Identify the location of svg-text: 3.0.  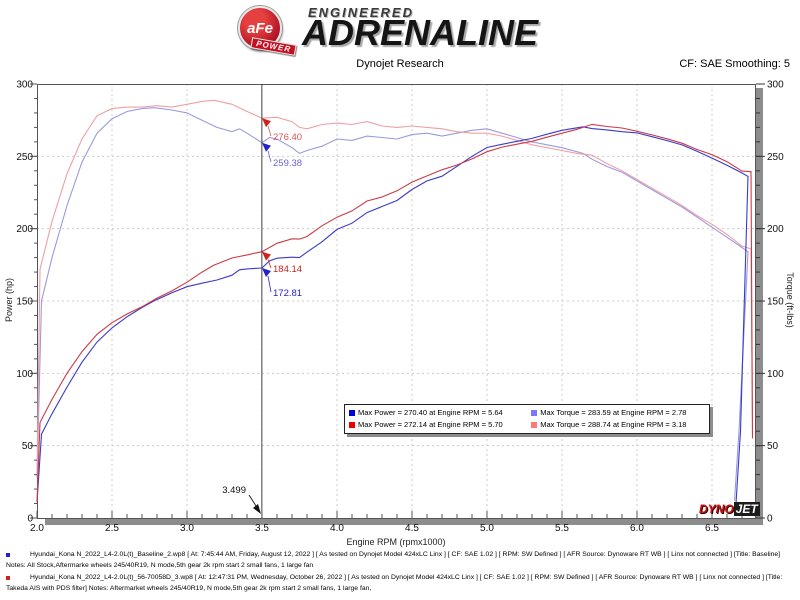
(187, 528).